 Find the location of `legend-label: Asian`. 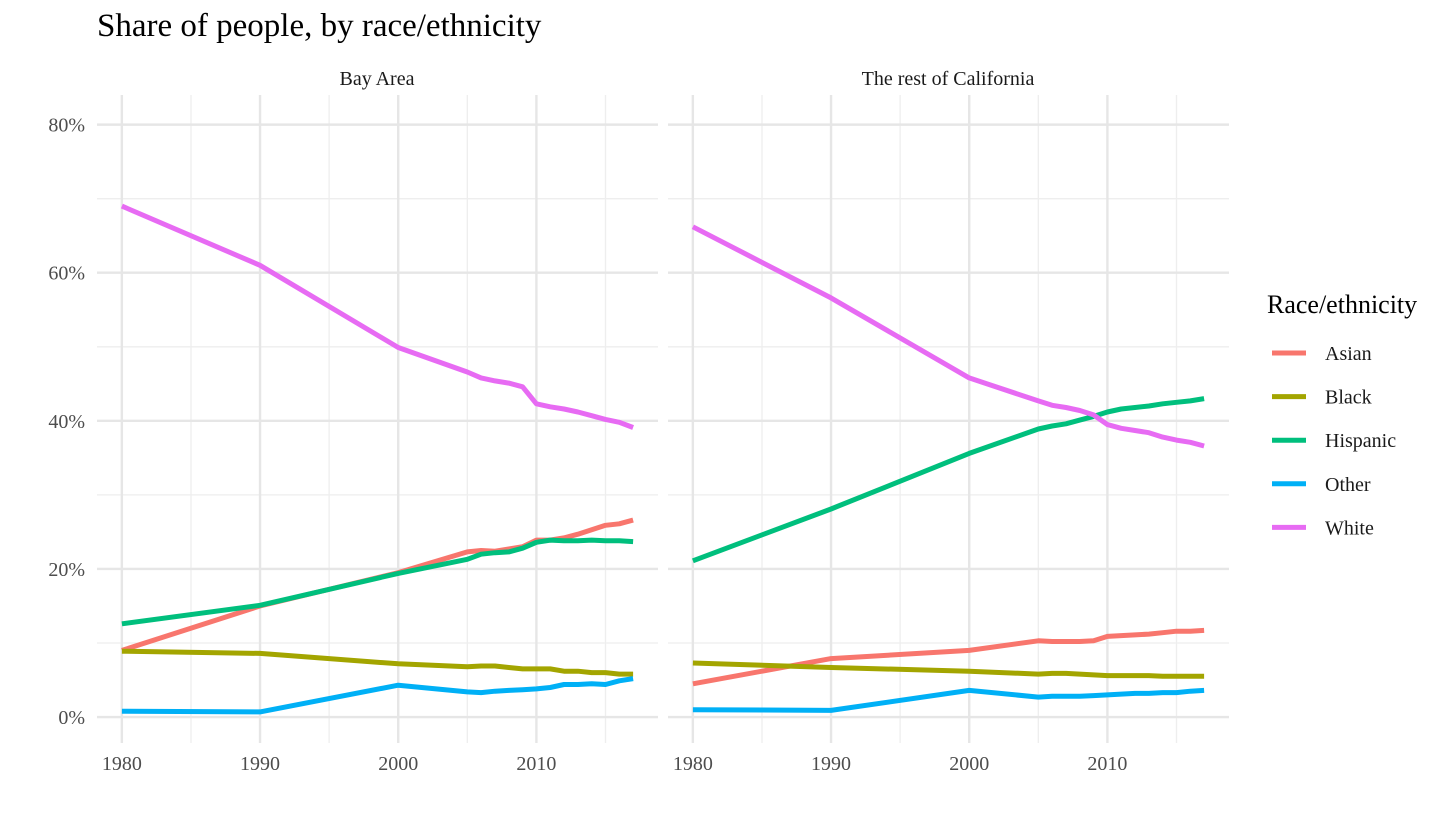

legend-label: Asian is located at coordinates (1348, 354).